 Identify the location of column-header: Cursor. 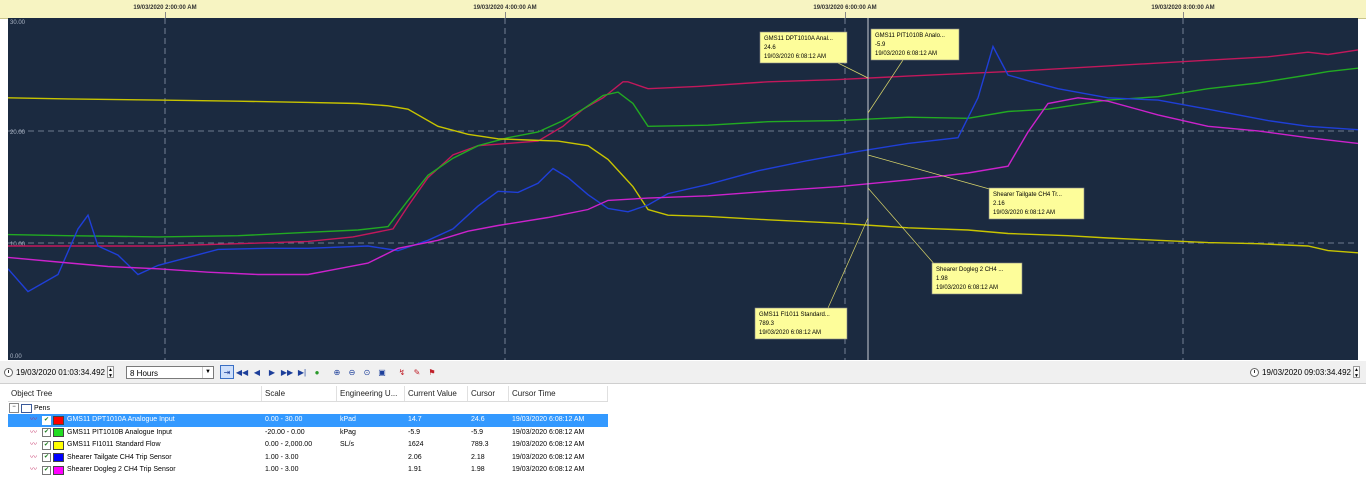
(488, 393).